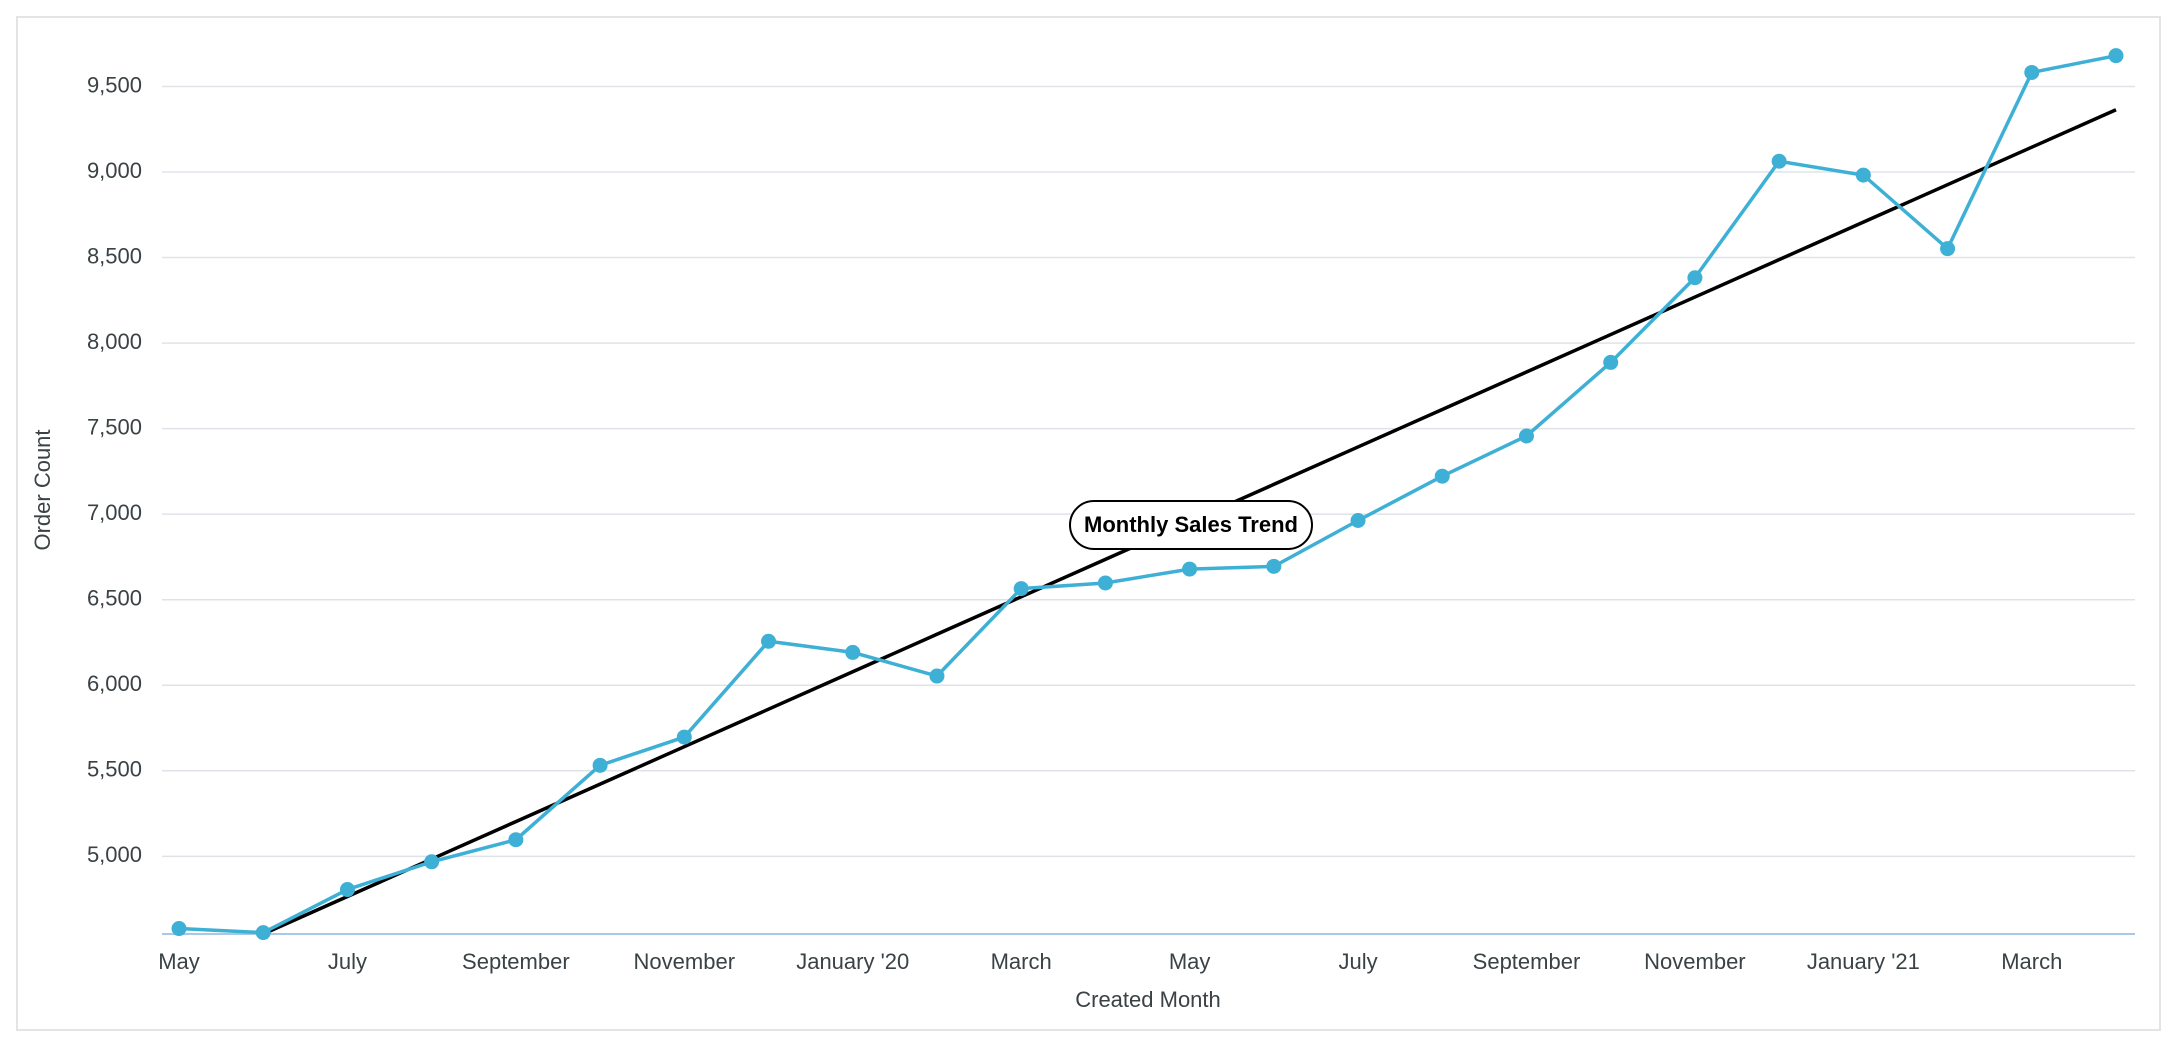 The width and height of the screenshot is (2176, 1048). I want to click on y-tick-label: 7,500, so click(114, 426).